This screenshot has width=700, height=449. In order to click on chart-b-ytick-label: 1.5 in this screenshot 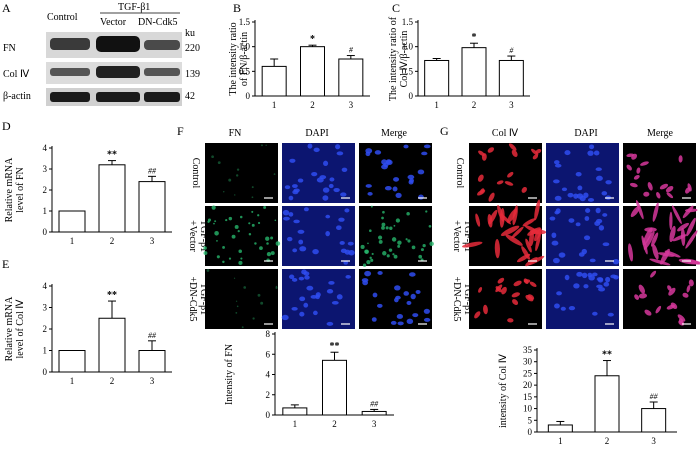, I will do `click(245, 22)`.